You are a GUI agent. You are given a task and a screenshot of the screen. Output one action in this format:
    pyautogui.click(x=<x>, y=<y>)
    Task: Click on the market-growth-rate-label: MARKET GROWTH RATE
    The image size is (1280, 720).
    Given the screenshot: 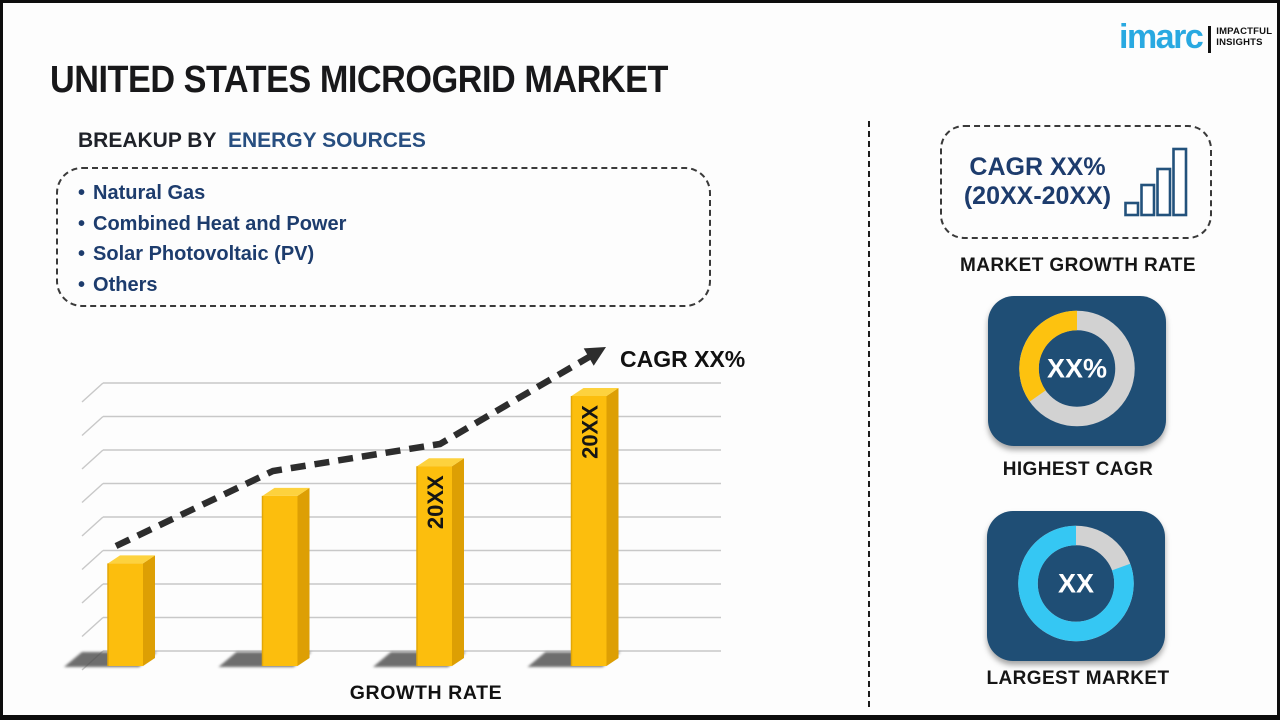 What is the action you would take?
    pyautogui.click(x=1078, y=265)
    